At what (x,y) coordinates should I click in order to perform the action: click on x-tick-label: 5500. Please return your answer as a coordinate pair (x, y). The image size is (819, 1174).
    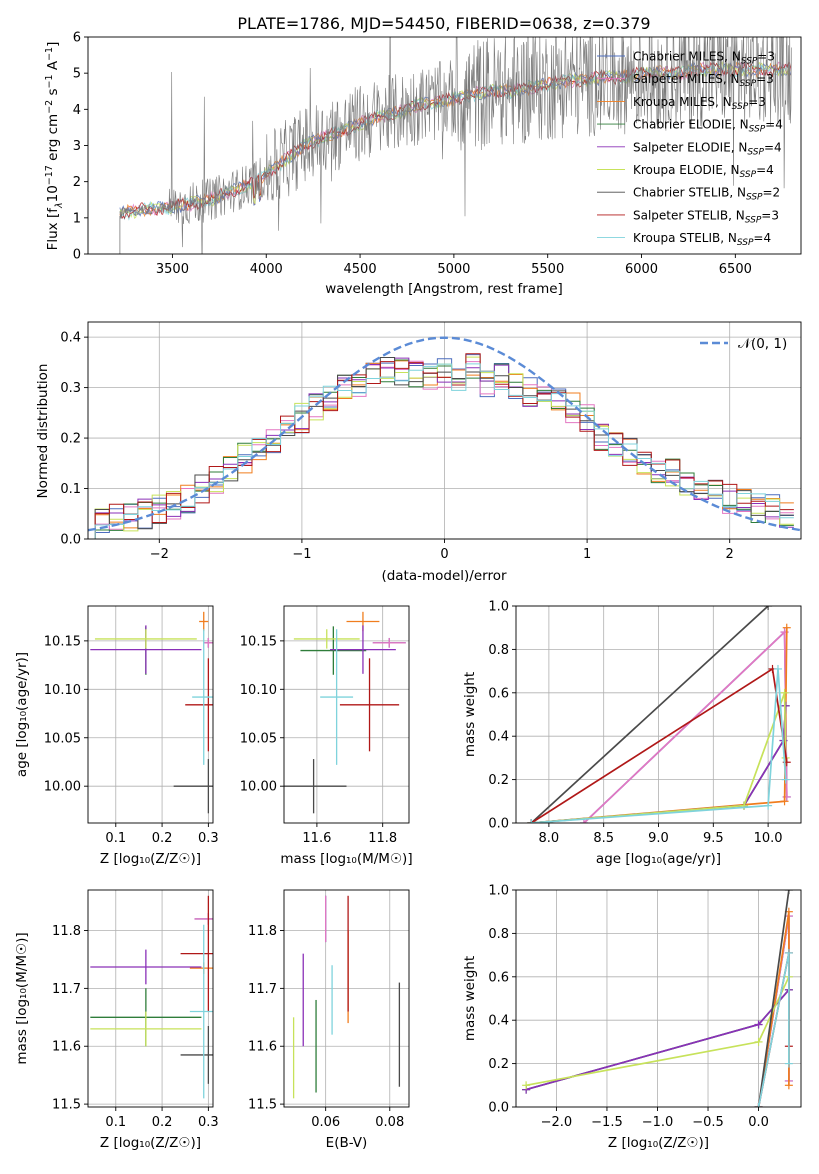
    Looking at the image, I should click on (547, 269).